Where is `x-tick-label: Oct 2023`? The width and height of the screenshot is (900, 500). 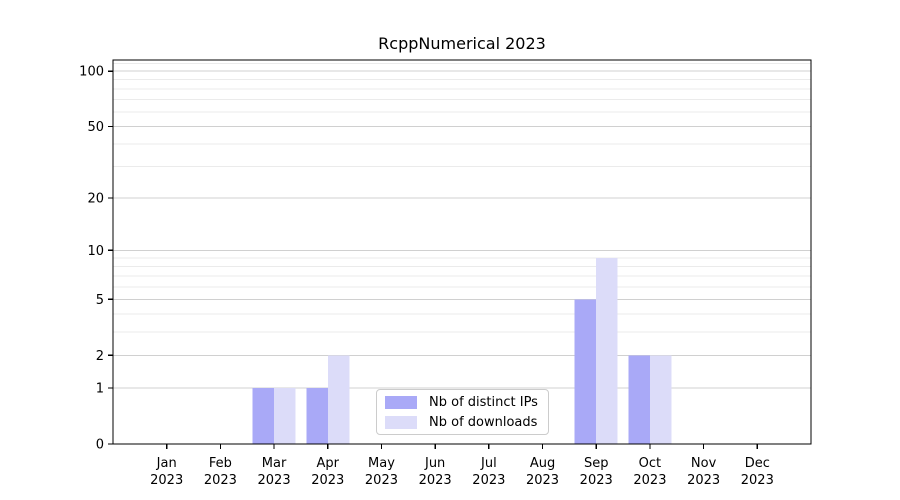
x-tick-label: Oct 2023 is located at coordinates (649, 472).